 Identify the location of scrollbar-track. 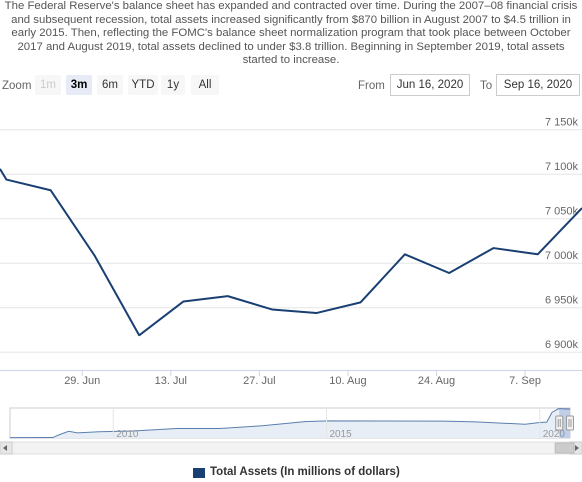
(291, 448).